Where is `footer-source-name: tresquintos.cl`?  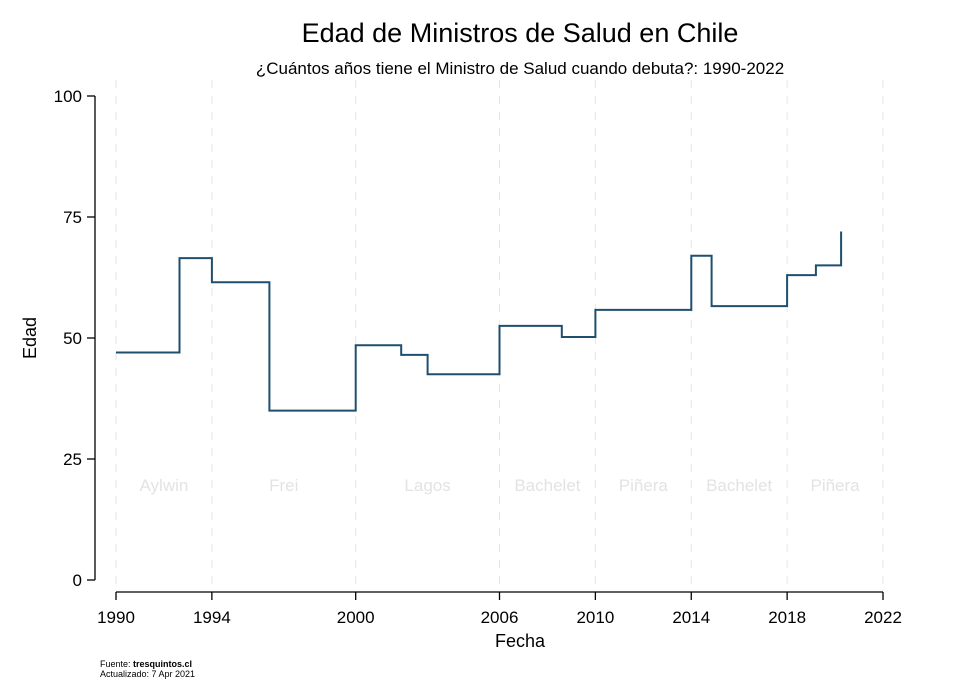
footer-source-name: tresquintos.cl is located at coordinates (162, 664).